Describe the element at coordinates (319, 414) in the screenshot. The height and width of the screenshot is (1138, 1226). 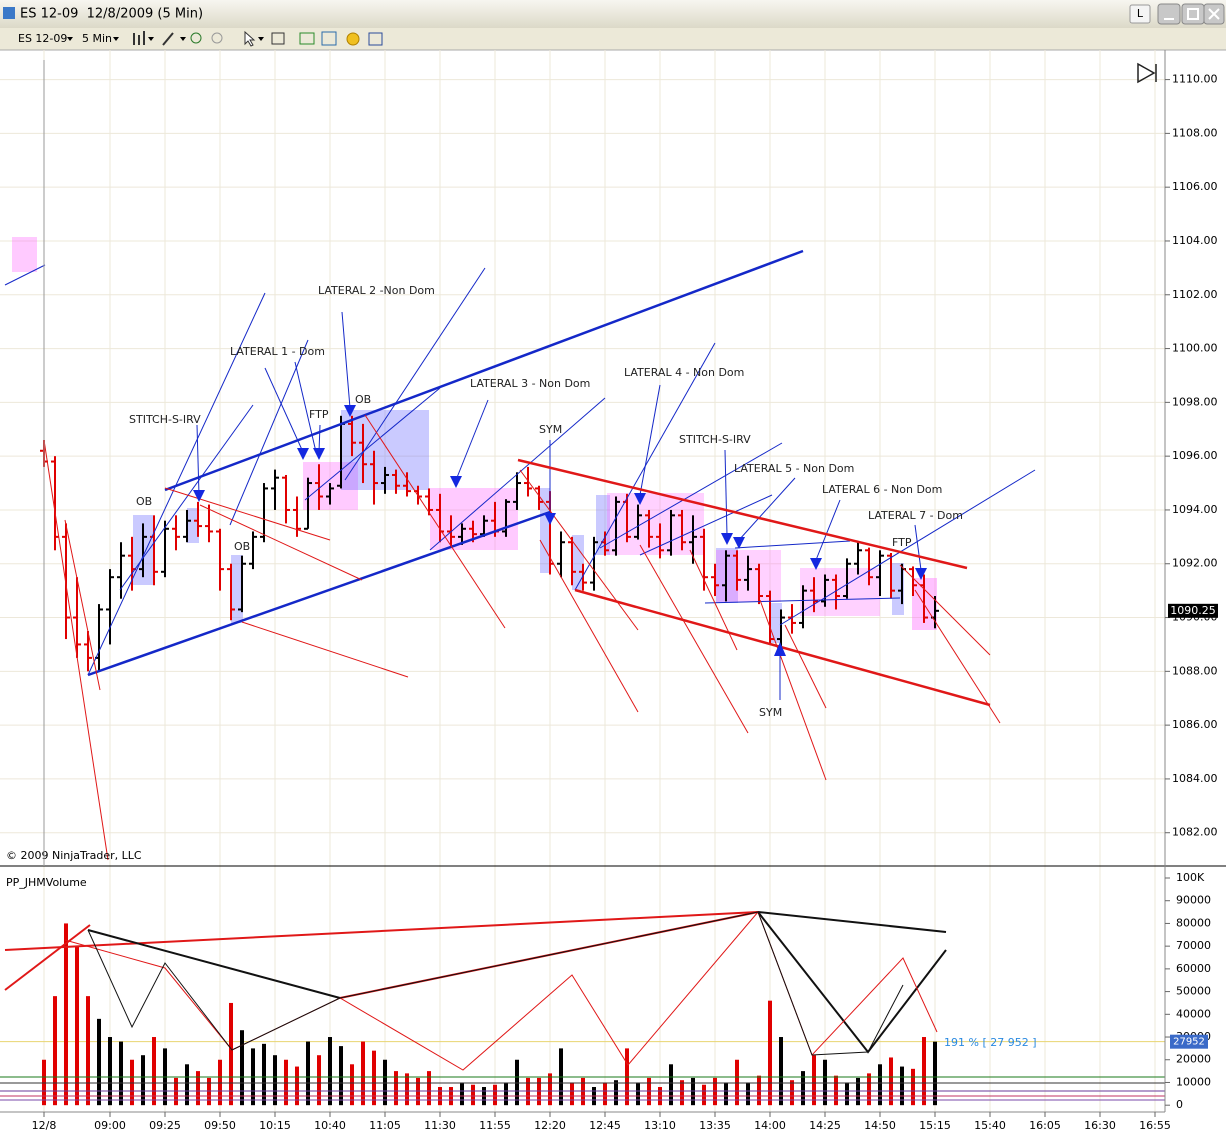
I see `annotation: FTP` at that location.